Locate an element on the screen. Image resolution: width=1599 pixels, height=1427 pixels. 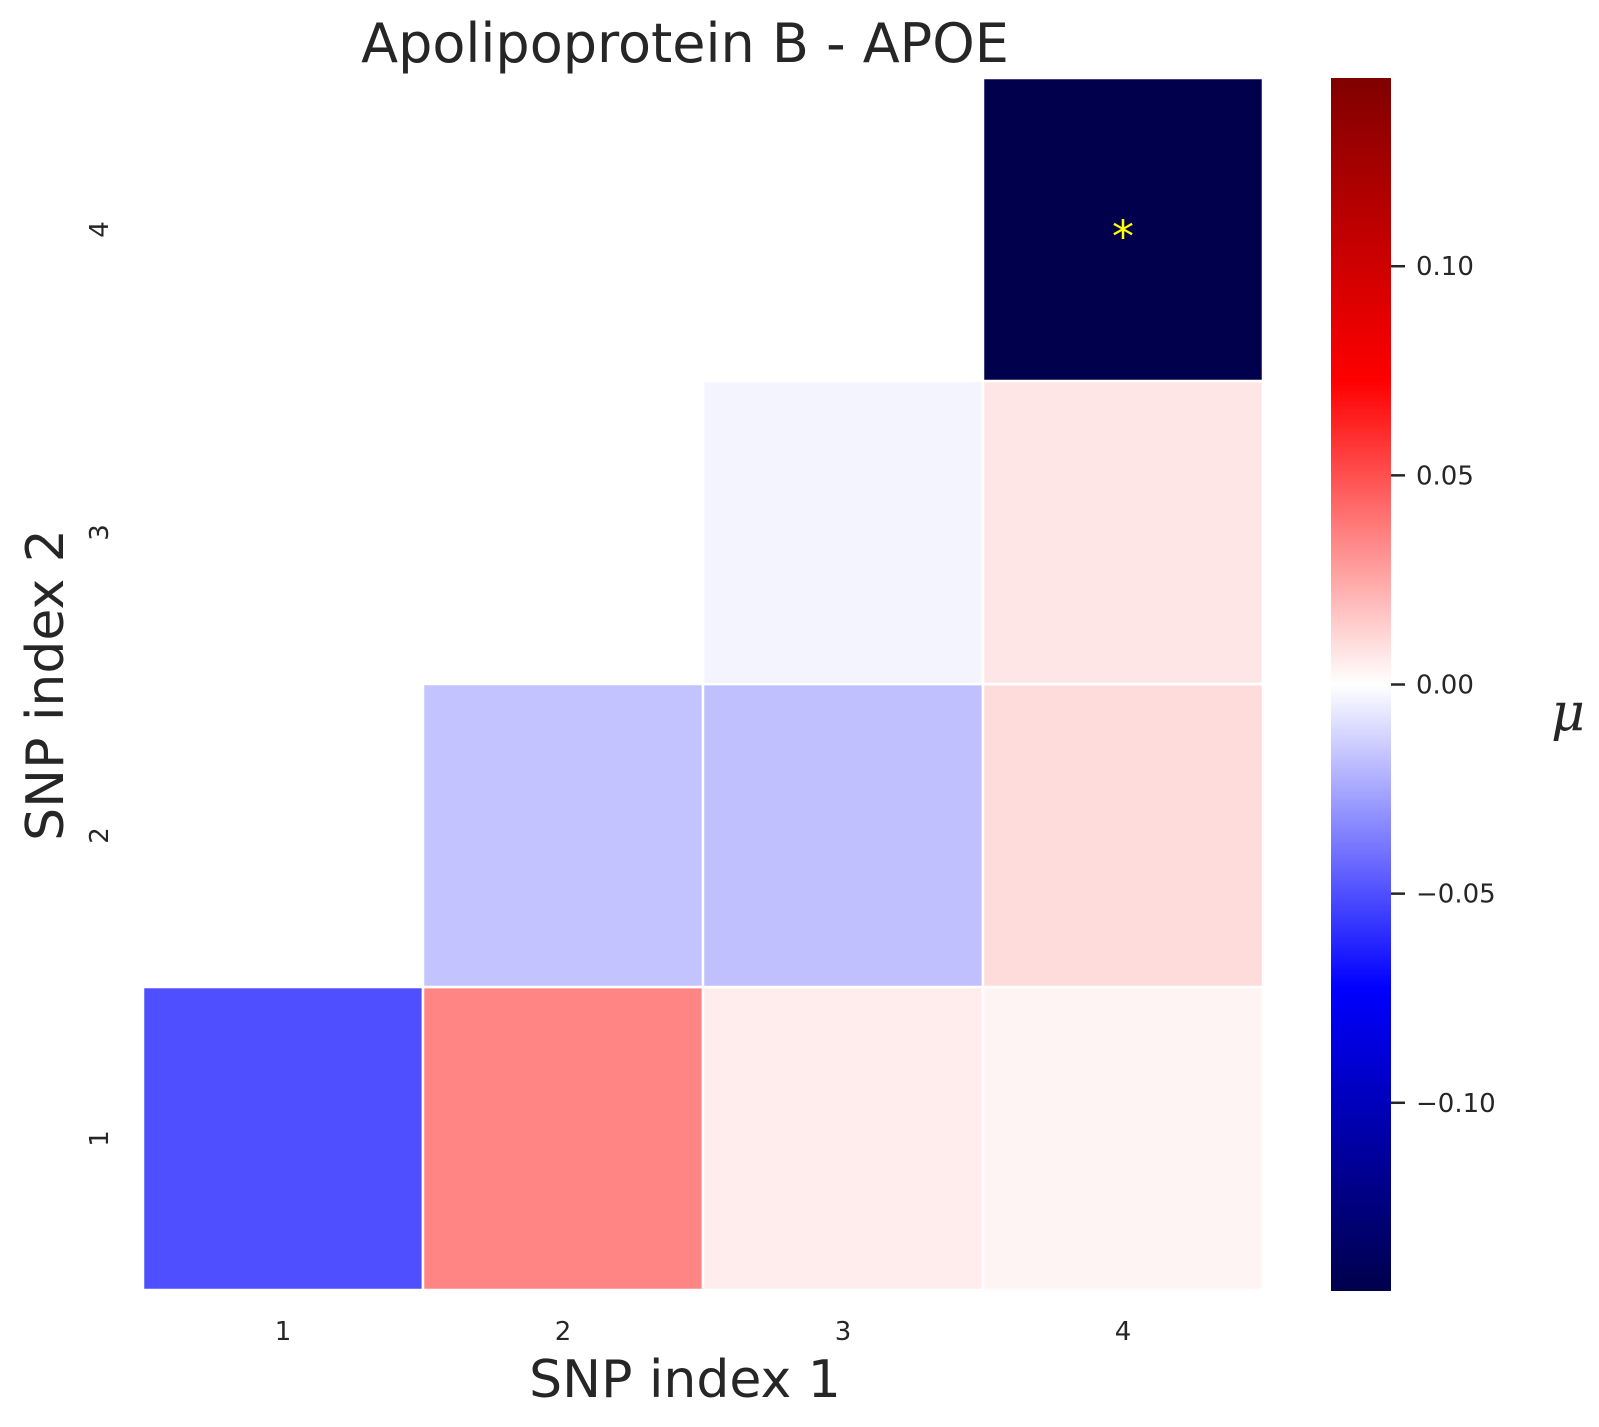
colorbar-tick-label: −0.05 is located at coordinates (1456, 895).